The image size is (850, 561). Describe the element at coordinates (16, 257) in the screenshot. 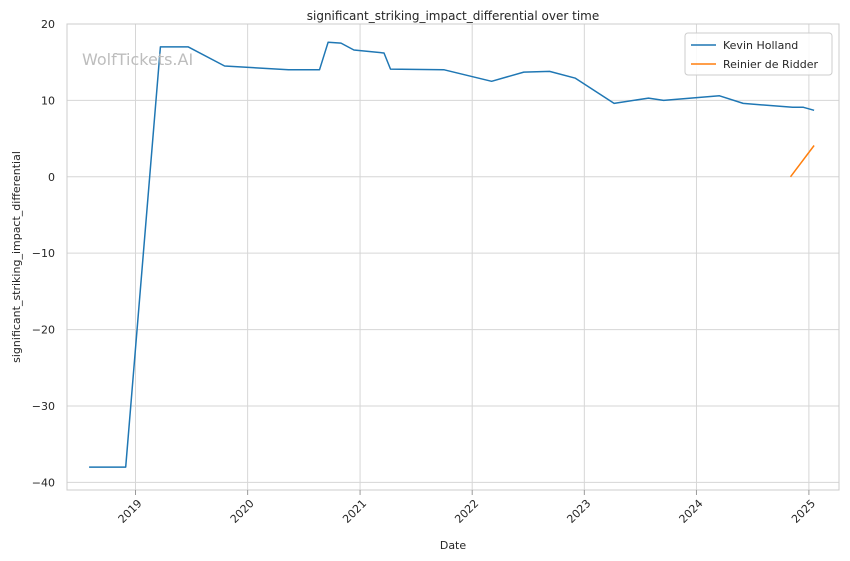

I see `y-axis-label: significant_striking_impact_differential` at that location.